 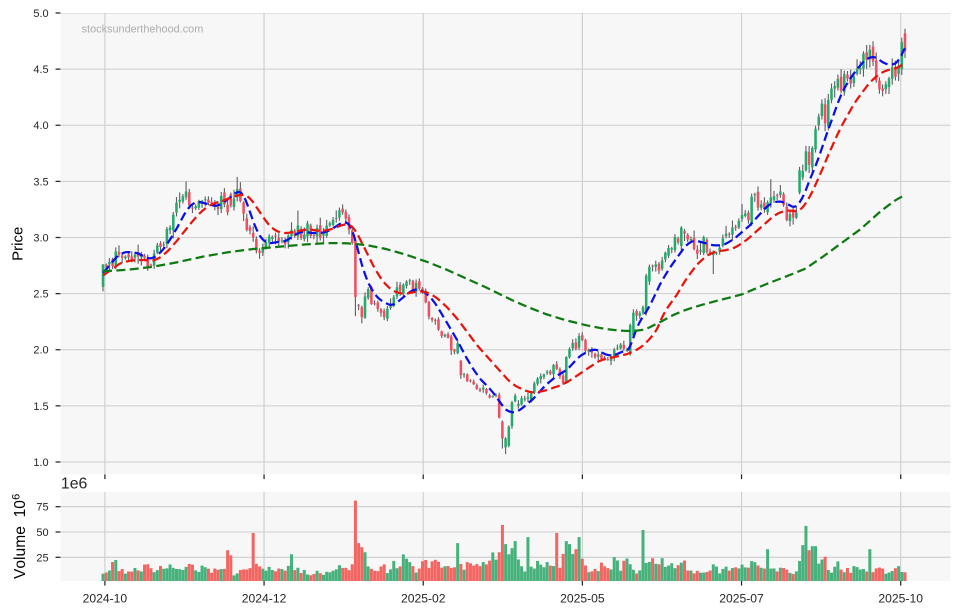 What do you see at coordinates (40, 14) in the screenshot?
I see `svg-text: 5.0` at bounding box center [40, 14].